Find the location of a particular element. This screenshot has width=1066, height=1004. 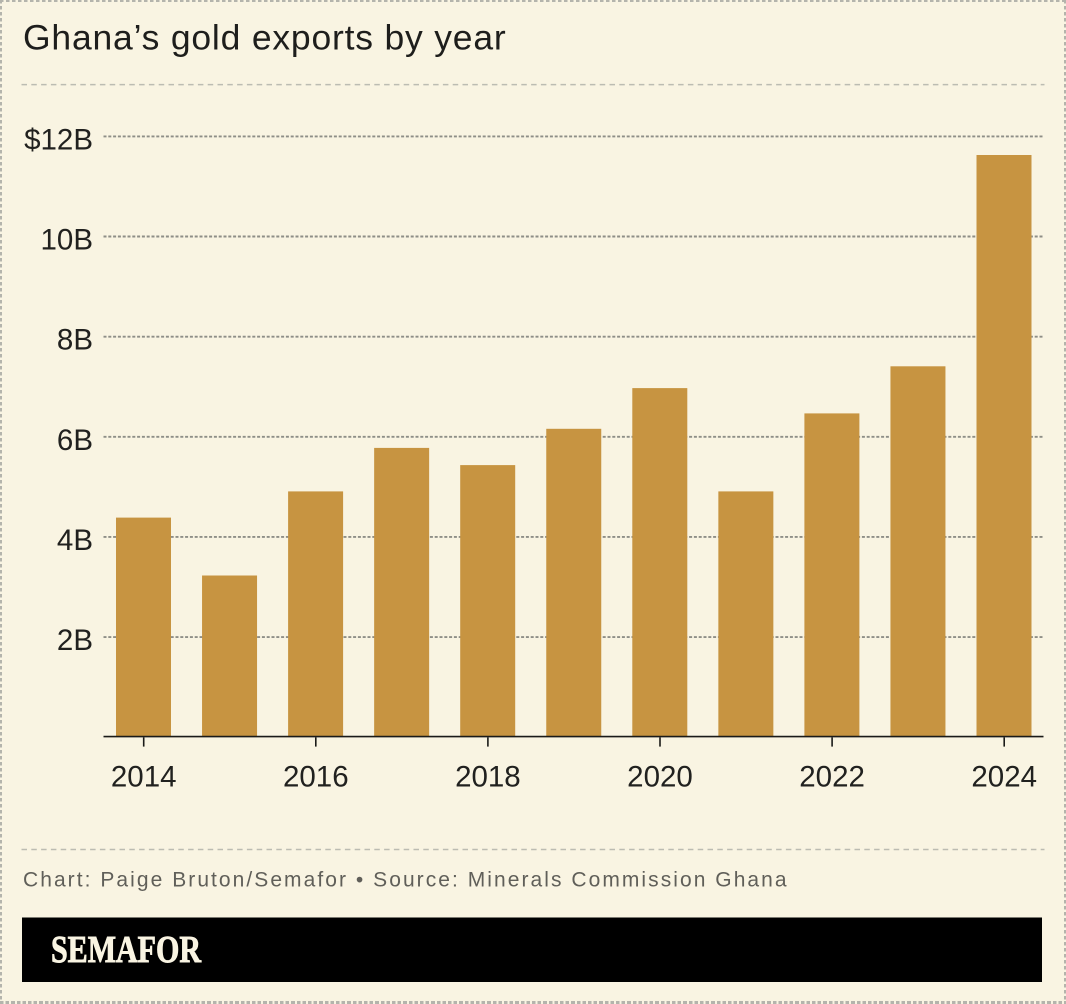

svg-text: 2016 is located at coordinates (316, 777).